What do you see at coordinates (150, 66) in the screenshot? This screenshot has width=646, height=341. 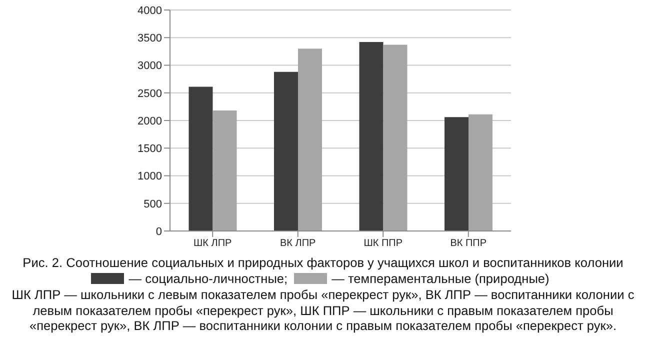 I see `y-tick-label: 3000` at bounding box center [150, 66].